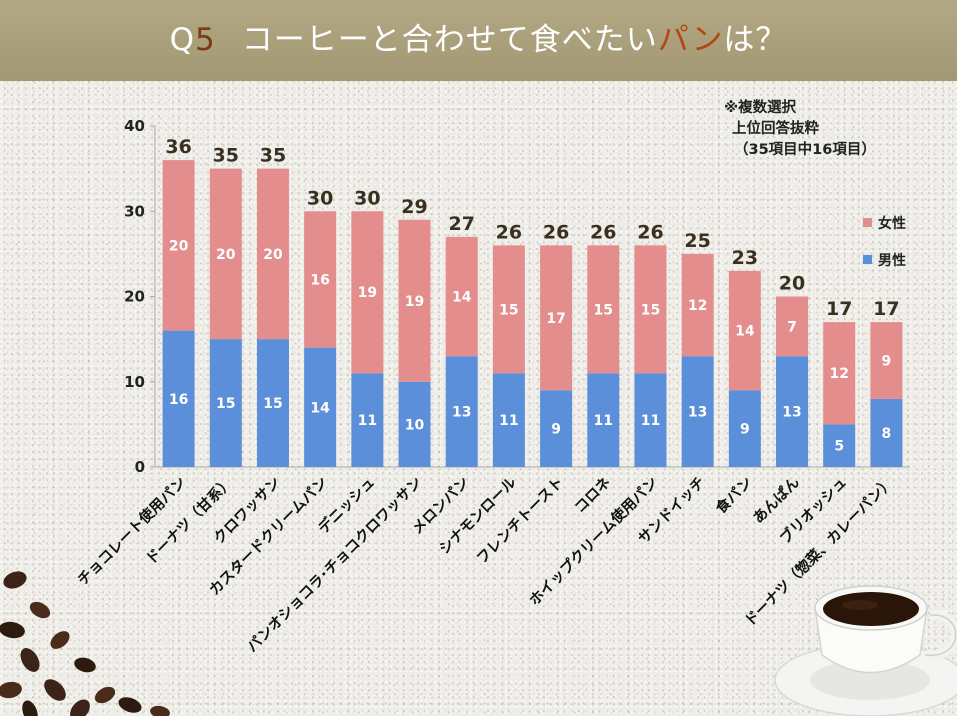 This screenshot has height=716, width=957. Describe the element at coordinates (134, 297) in the screenshot. I see `y-tick-label: 20` at that location.